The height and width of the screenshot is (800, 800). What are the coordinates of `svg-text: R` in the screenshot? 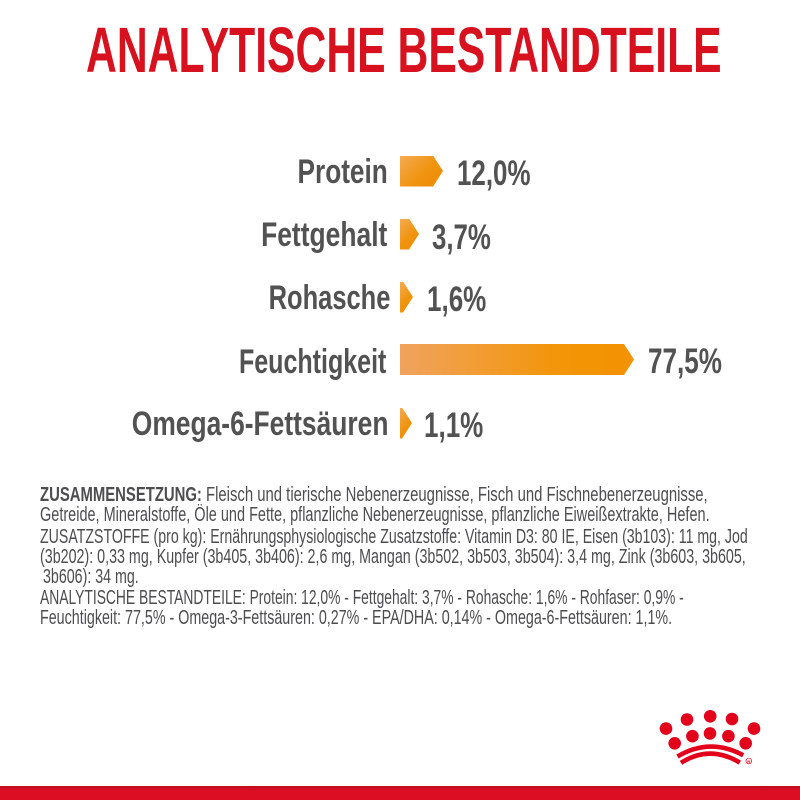 It's located at (748, 761).